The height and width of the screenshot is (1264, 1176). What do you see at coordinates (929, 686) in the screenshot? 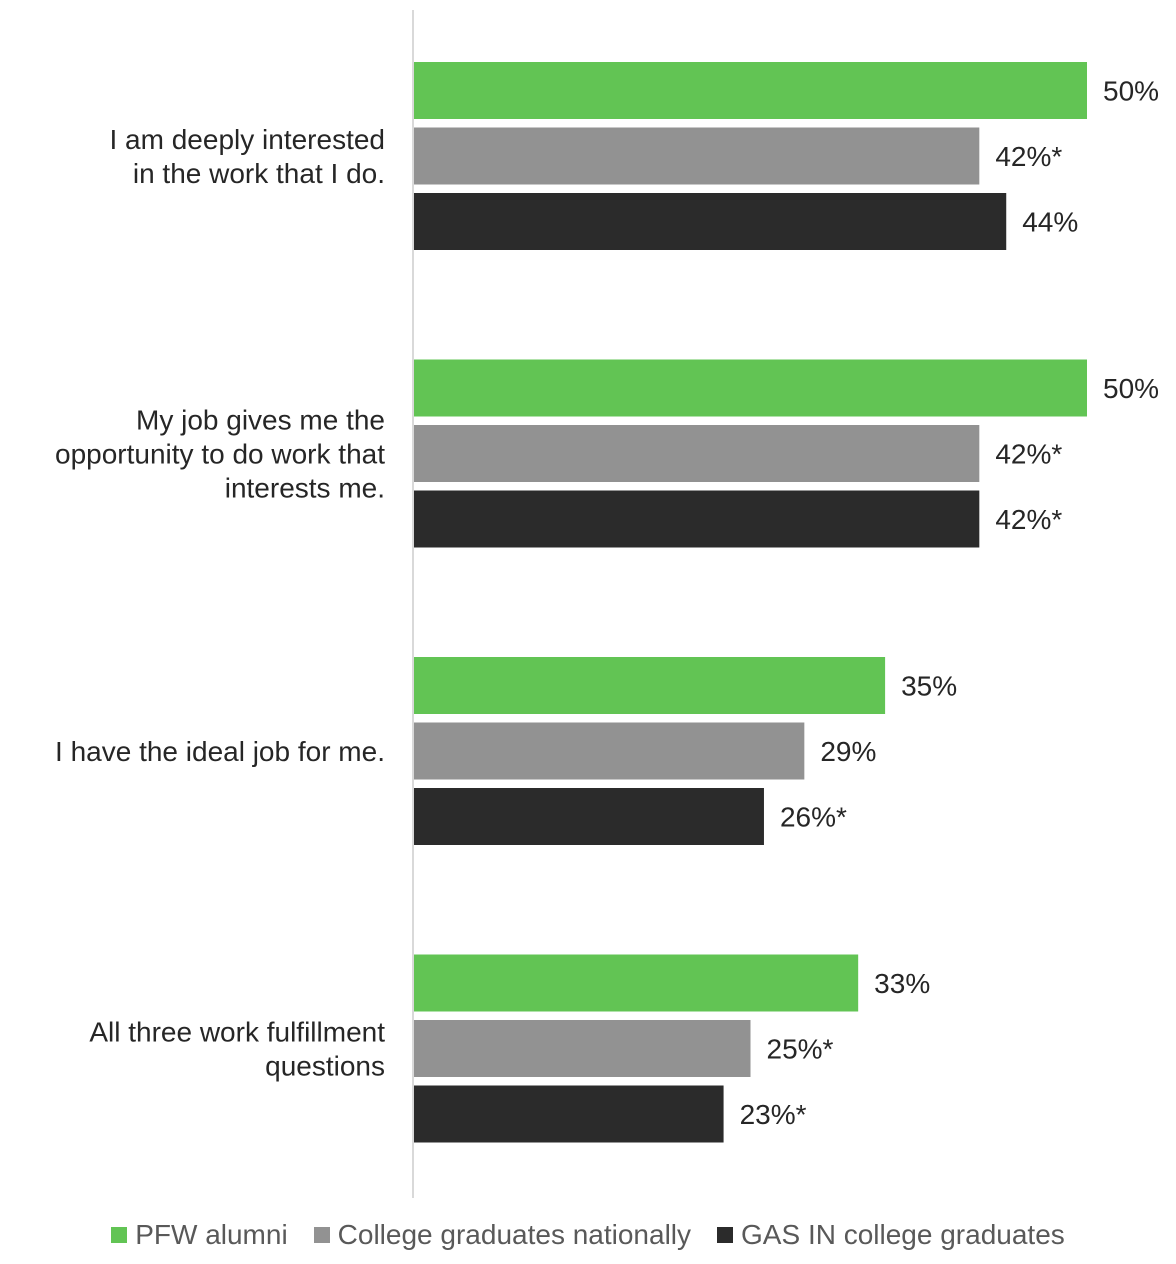
I see `data-label-pfw-alumni-3: 35%` at bounding box center [929, 686].